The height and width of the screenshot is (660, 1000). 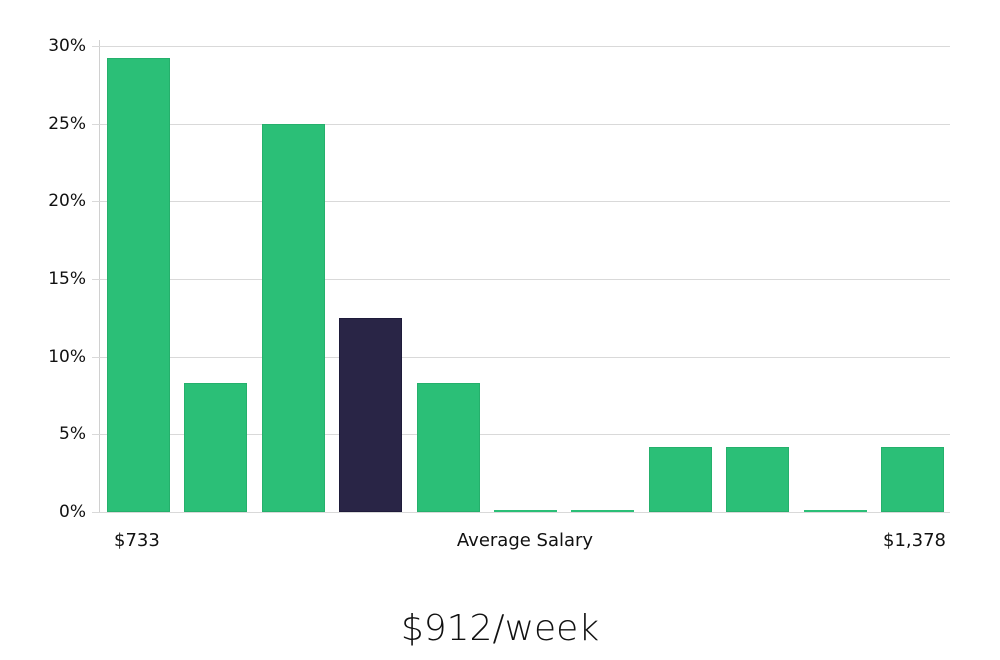 I want to click on x-axis-title: Average Salary, so click(x=525, y=540).